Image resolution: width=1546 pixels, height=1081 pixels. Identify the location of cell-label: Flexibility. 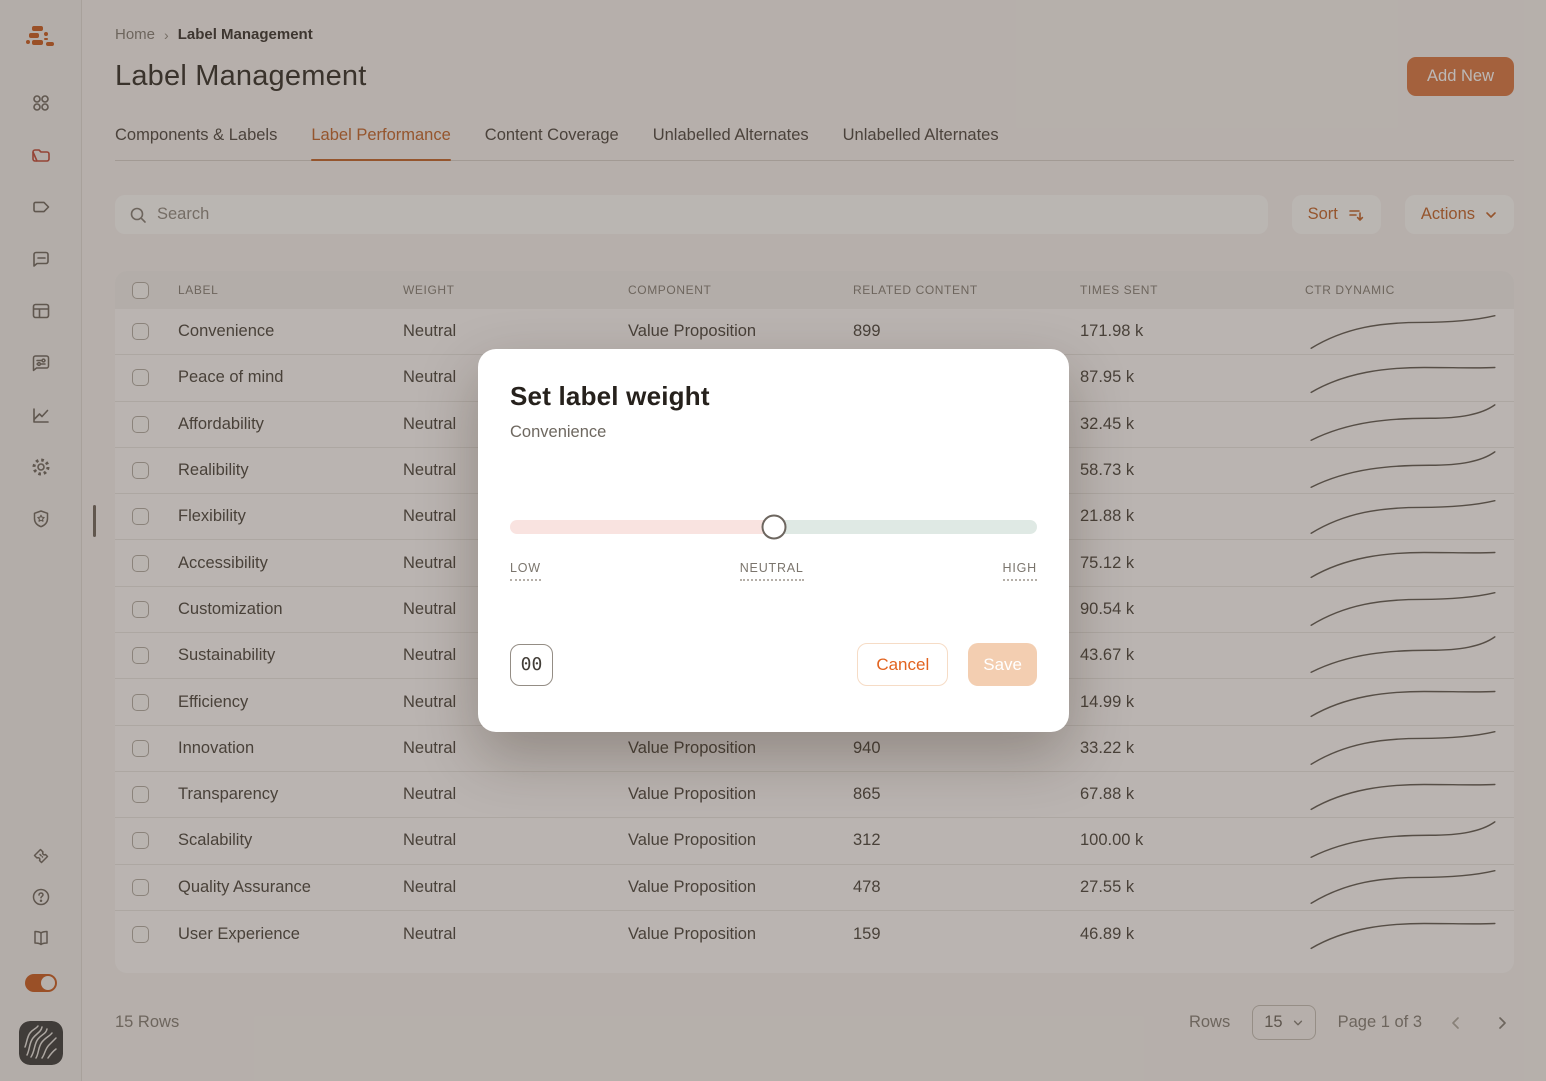
(212, 516).